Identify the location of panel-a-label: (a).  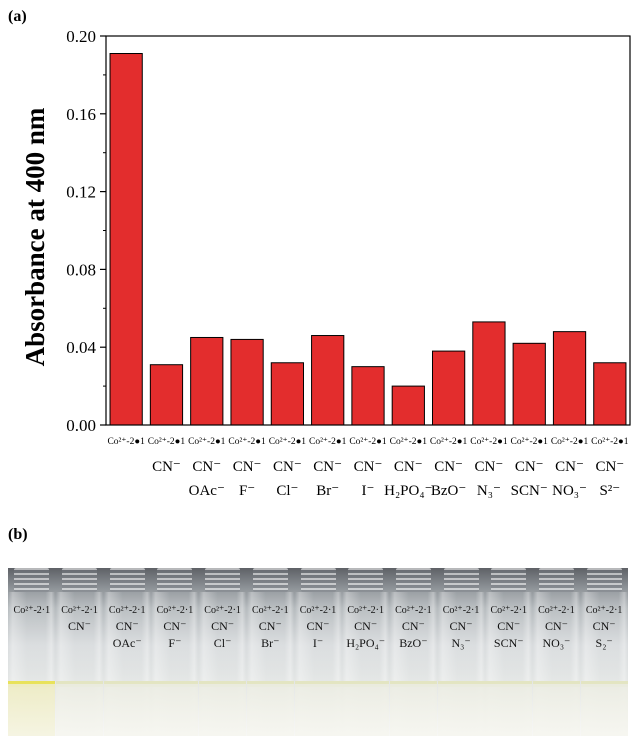
(17, 16).